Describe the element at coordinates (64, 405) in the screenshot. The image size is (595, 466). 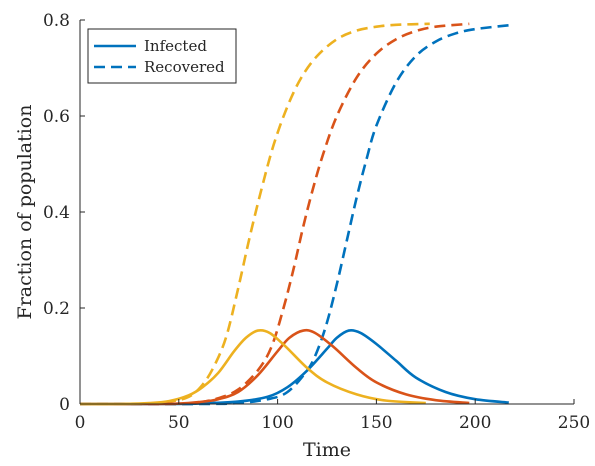
I see `y-tick-label: 0` at that location.